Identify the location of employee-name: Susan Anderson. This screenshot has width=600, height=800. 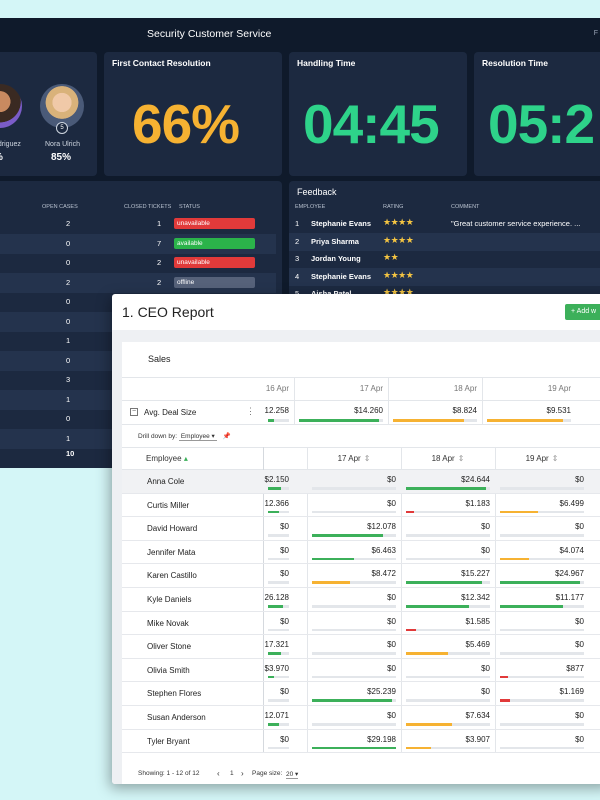
(176, 717).